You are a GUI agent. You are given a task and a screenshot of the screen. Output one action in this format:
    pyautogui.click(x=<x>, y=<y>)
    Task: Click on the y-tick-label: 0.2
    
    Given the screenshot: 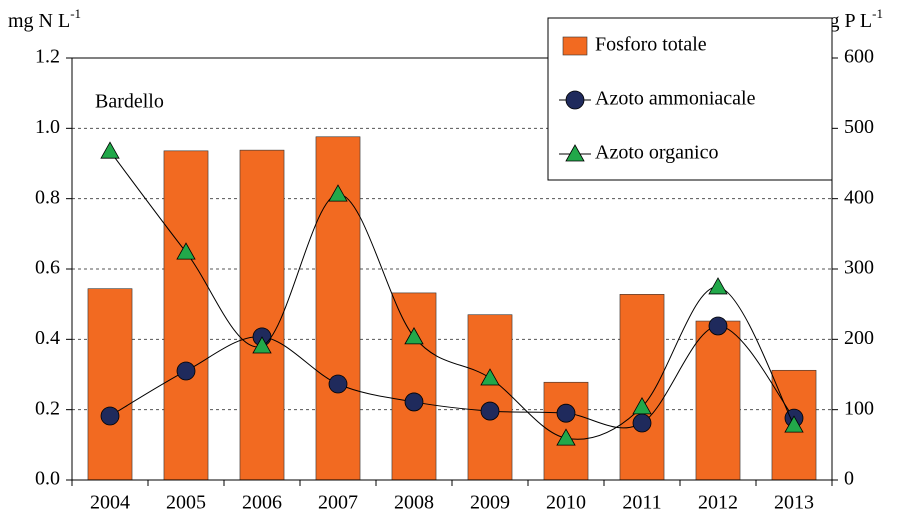 What is the action you would take?
    pyautogui.click(x=47, y=408)
    